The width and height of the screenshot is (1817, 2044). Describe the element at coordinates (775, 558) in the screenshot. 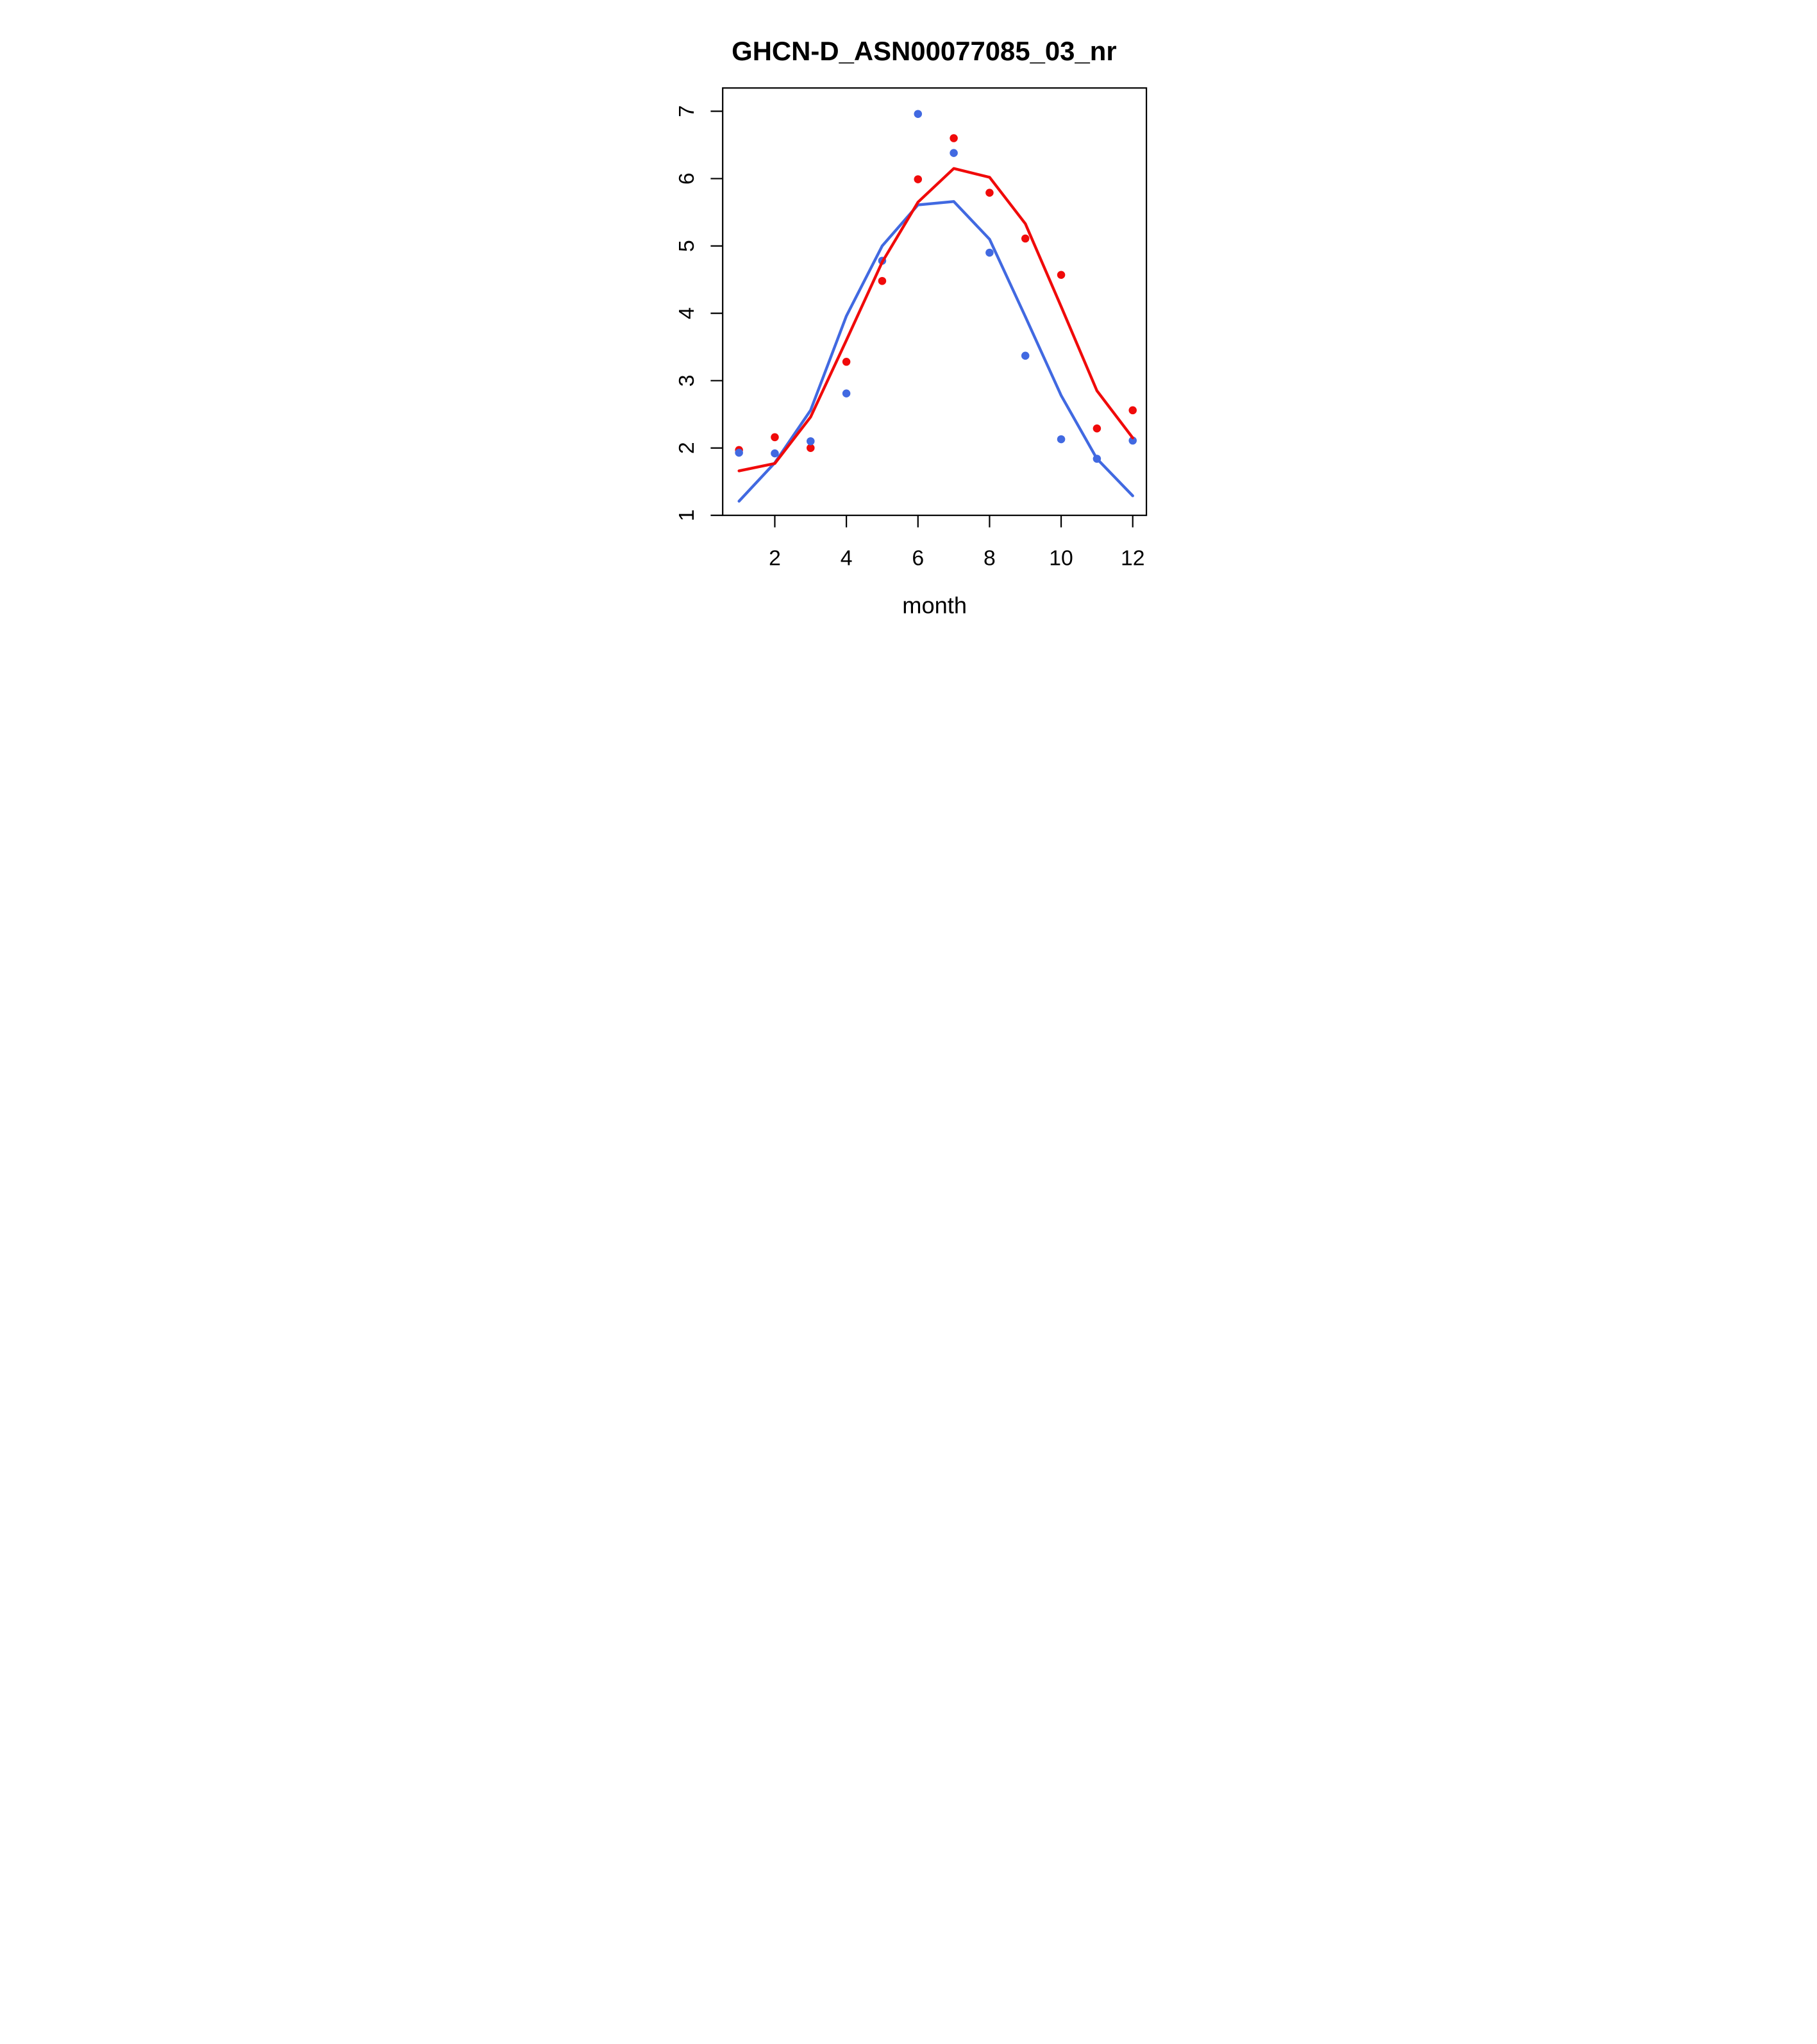

I see `x-tick-label: 2` at that location.